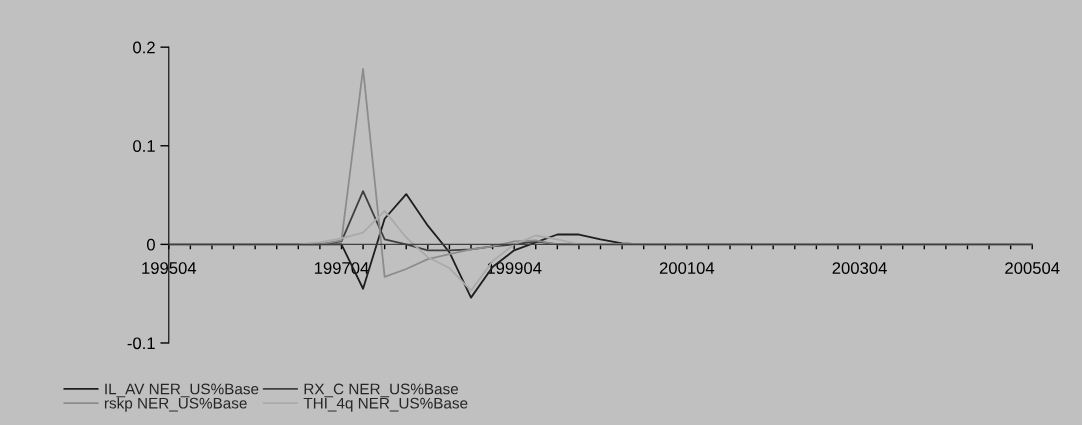 Image resolution: width=1082 pixels, height=425 pixels. Describe the element at coordinates (144, 146) in the screenshot. I see `y-tick-label: 0.1` at that location.